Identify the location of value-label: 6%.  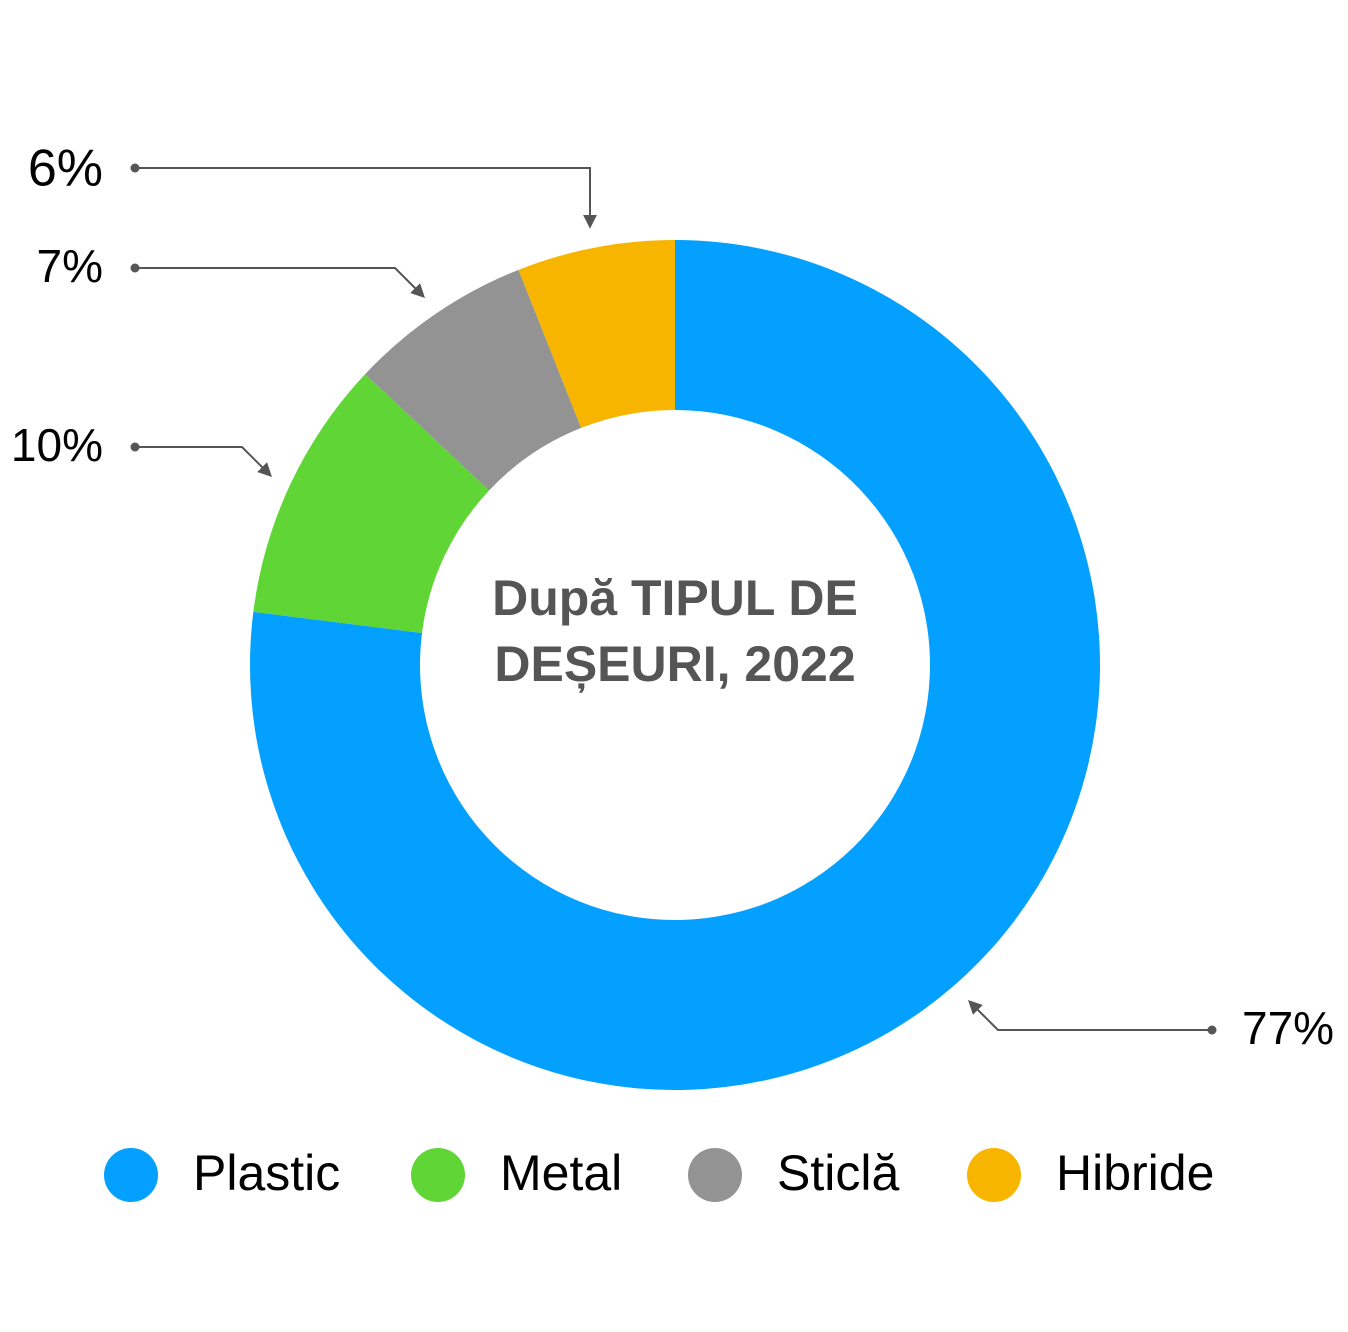
(65, 169).